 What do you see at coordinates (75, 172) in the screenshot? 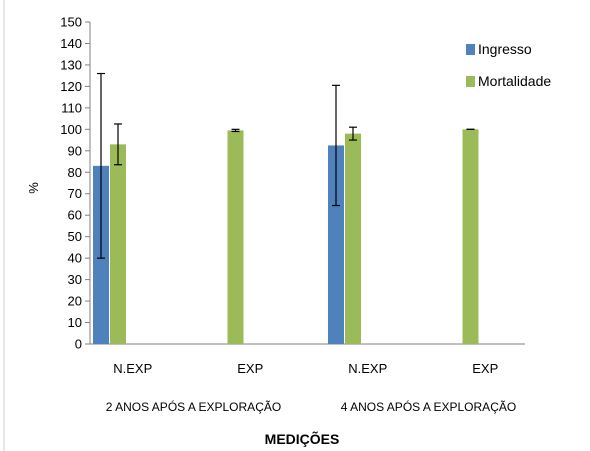
I see `y-tick-label: 80` at bounding box center [75, 172].